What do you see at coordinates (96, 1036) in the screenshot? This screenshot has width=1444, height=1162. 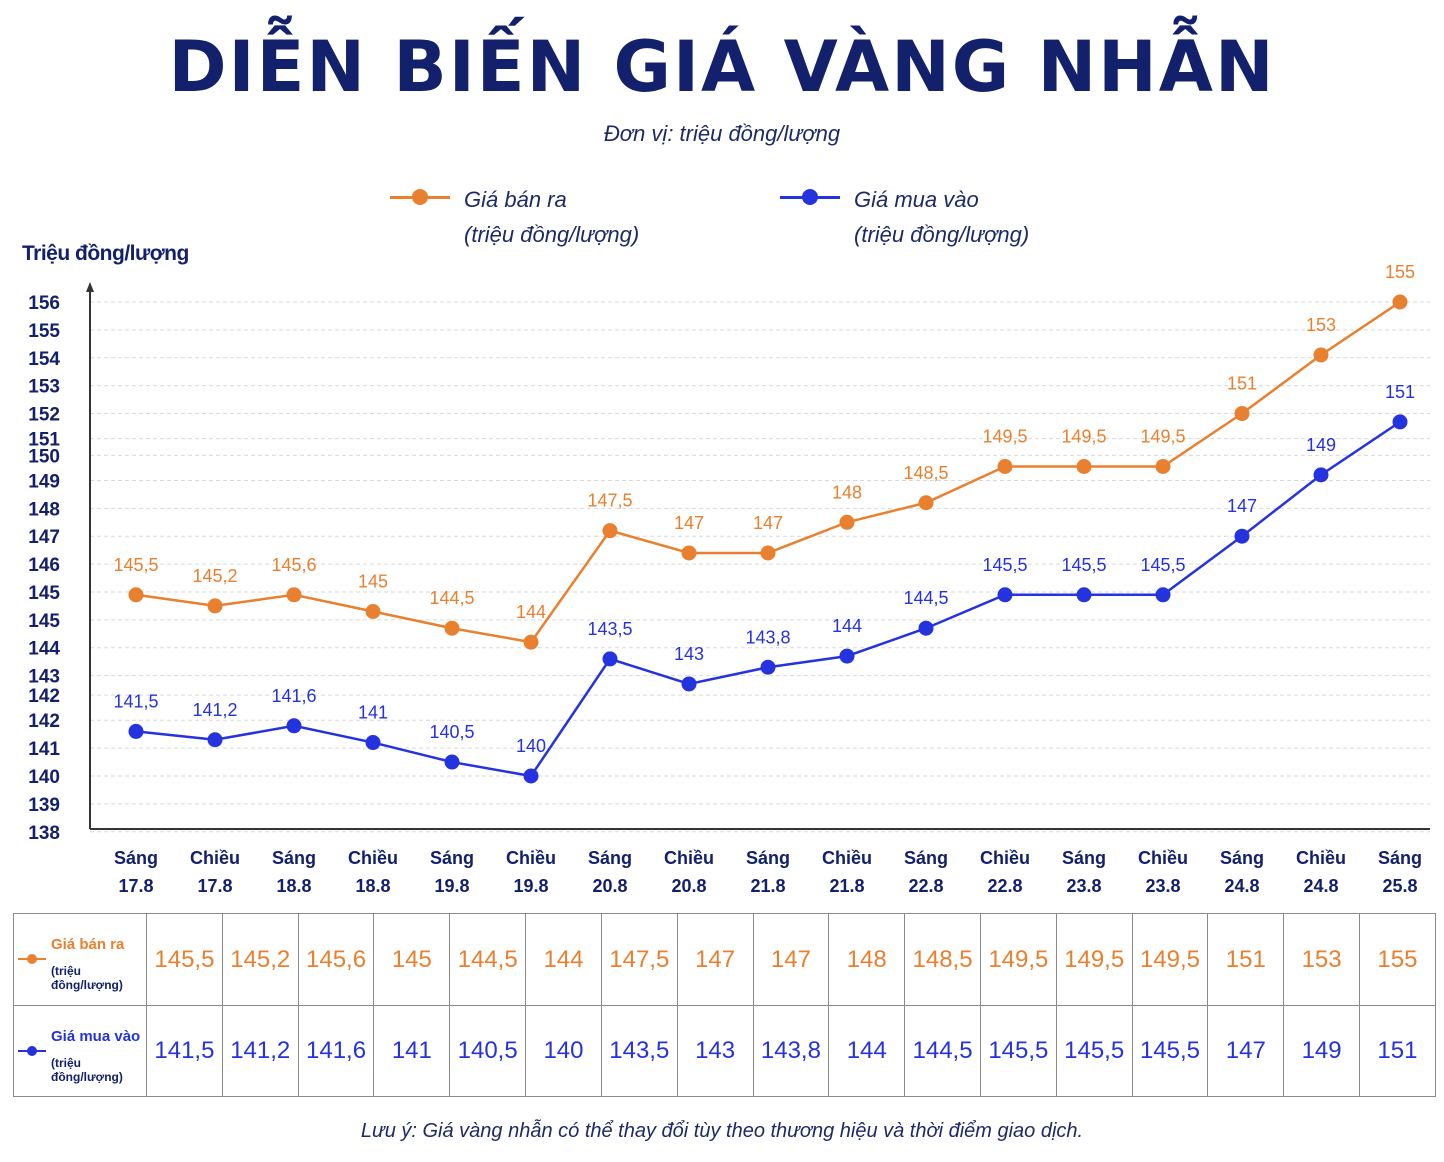 I see `table-label-buy: Giá mua vào` at bounding box center [96, 1036].